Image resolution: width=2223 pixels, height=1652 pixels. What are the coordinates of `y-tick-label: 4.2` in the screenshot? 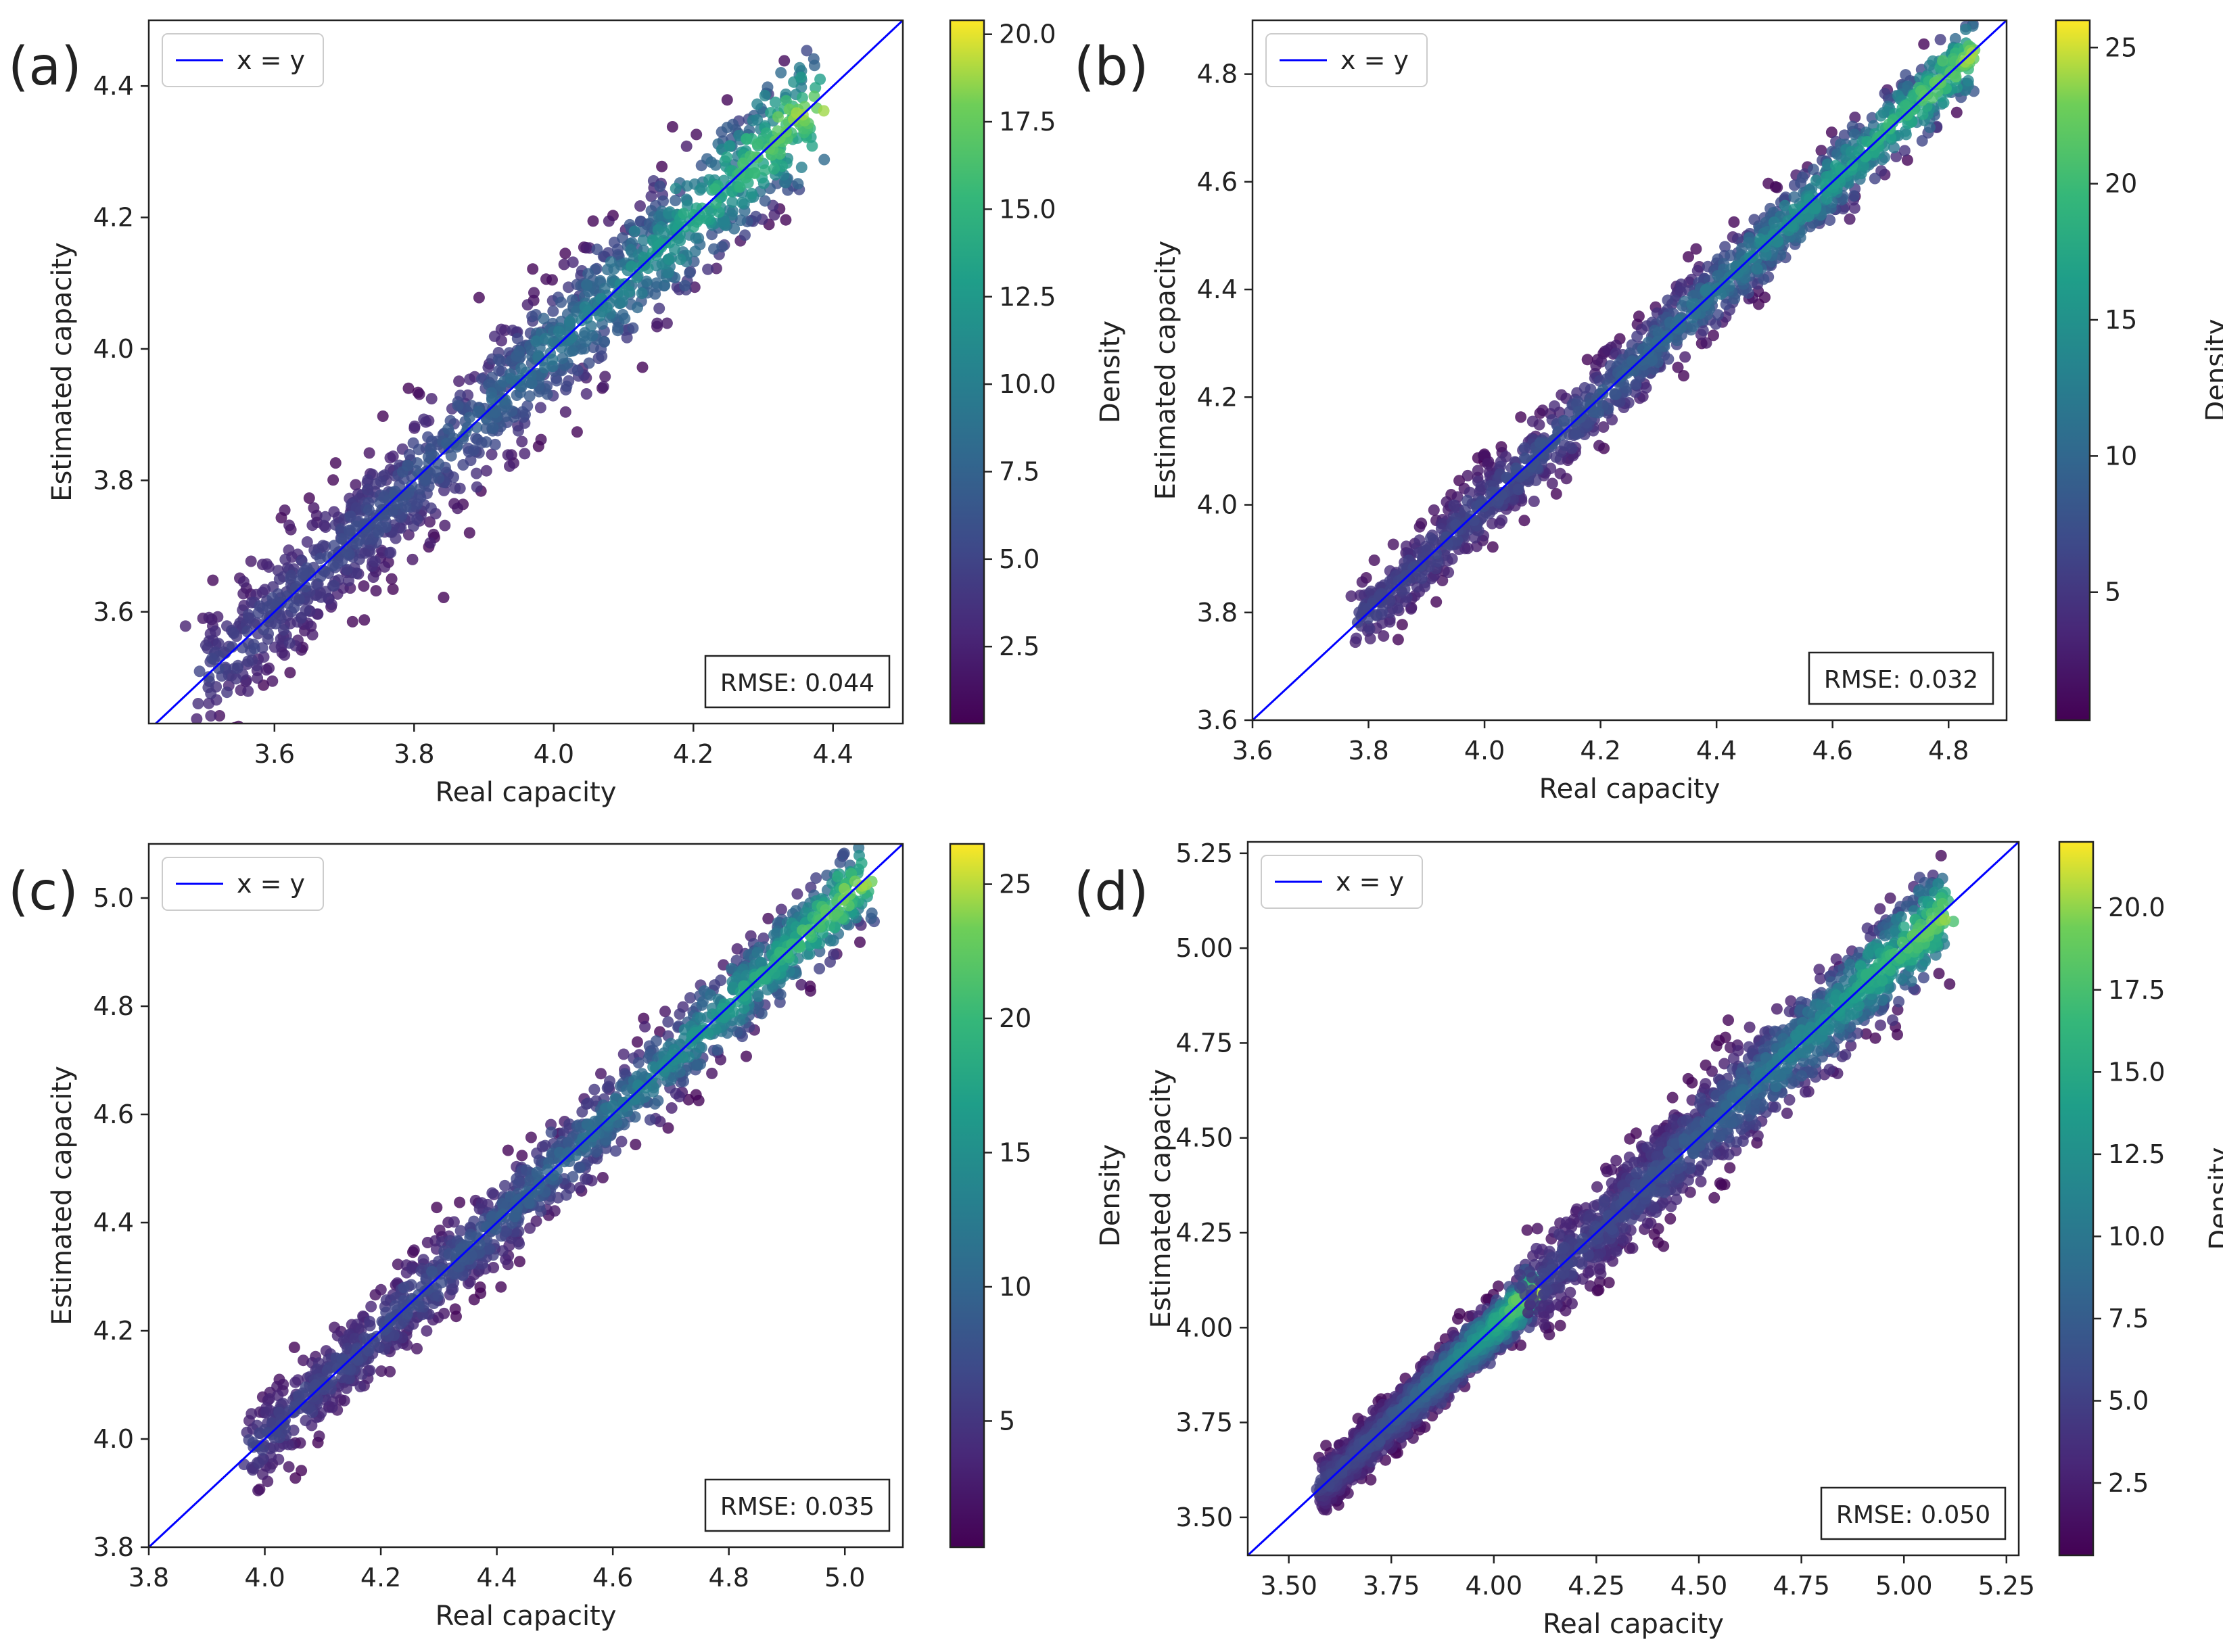 It's located at (114, 1331).